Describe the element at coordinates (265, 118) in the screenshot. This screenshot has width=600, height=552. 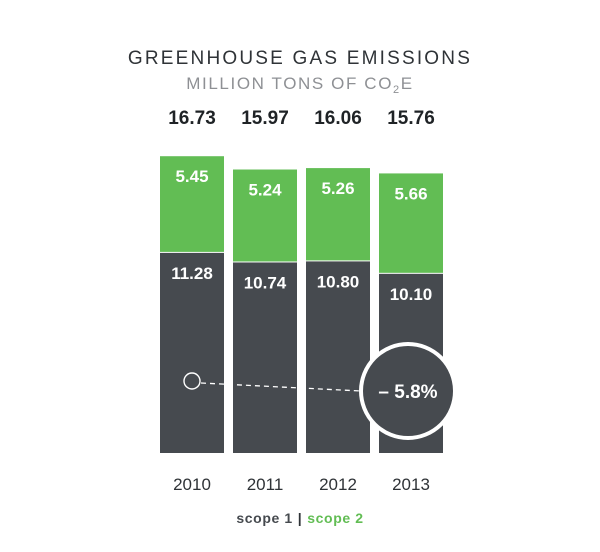
I see `total-label: 15.97` at that location.